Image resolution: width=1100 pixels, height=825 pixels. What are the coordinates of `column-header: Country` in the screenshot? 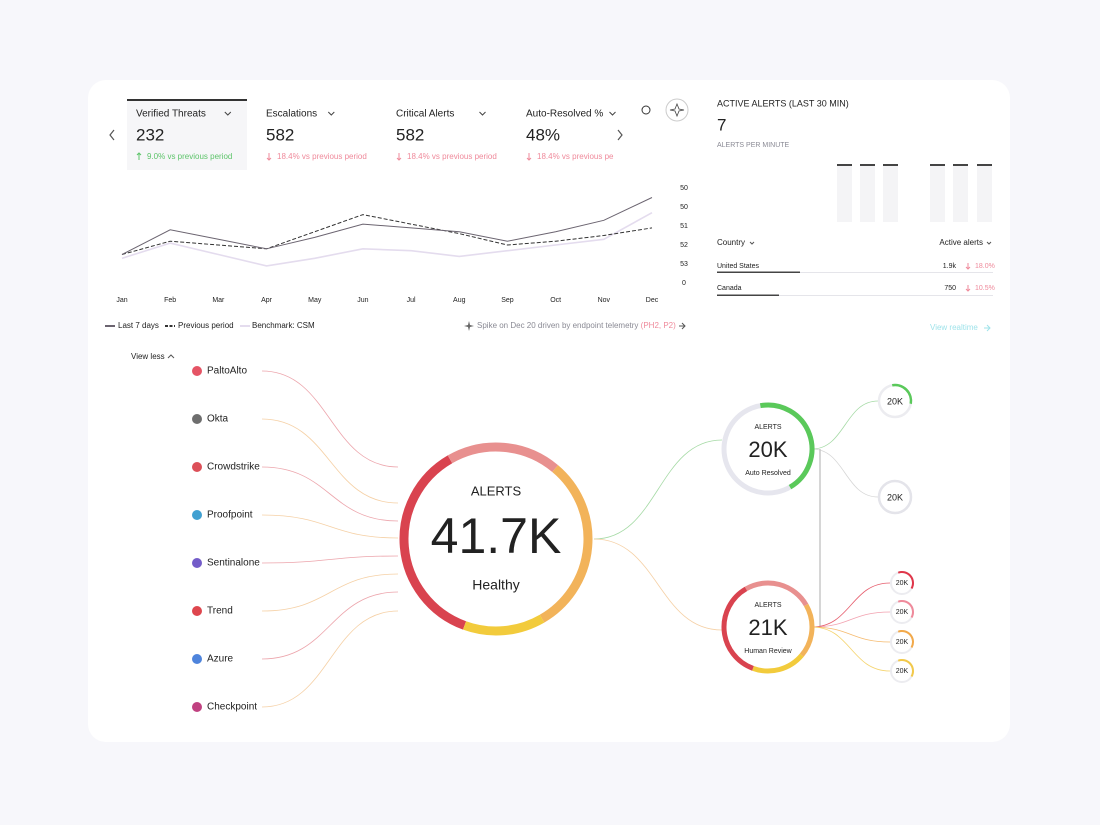 It's located at (731, 242).